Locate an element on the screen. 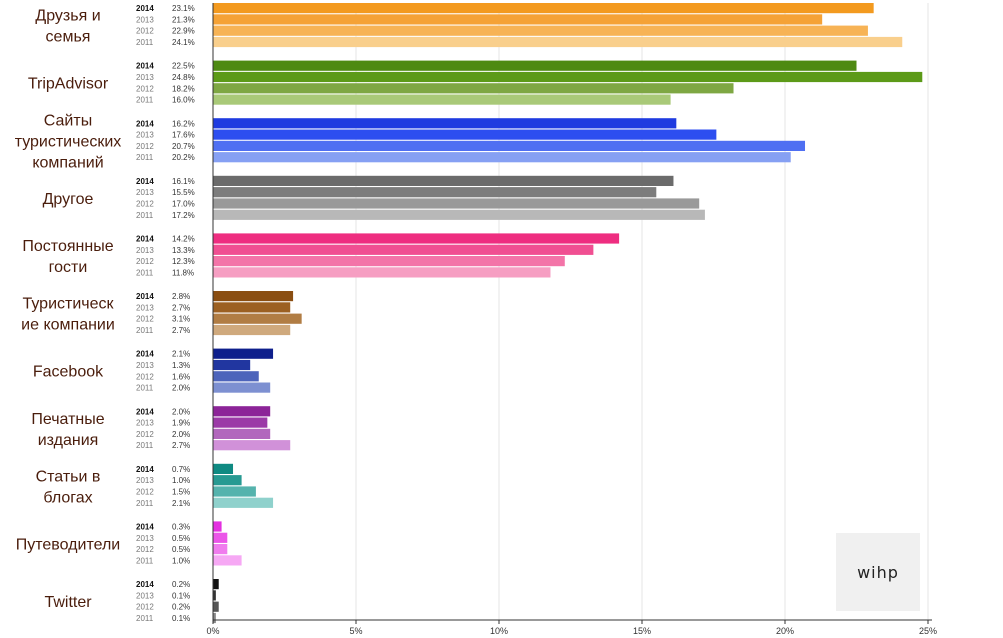  value-label: 17.6% is located at coordinates (183, 135).